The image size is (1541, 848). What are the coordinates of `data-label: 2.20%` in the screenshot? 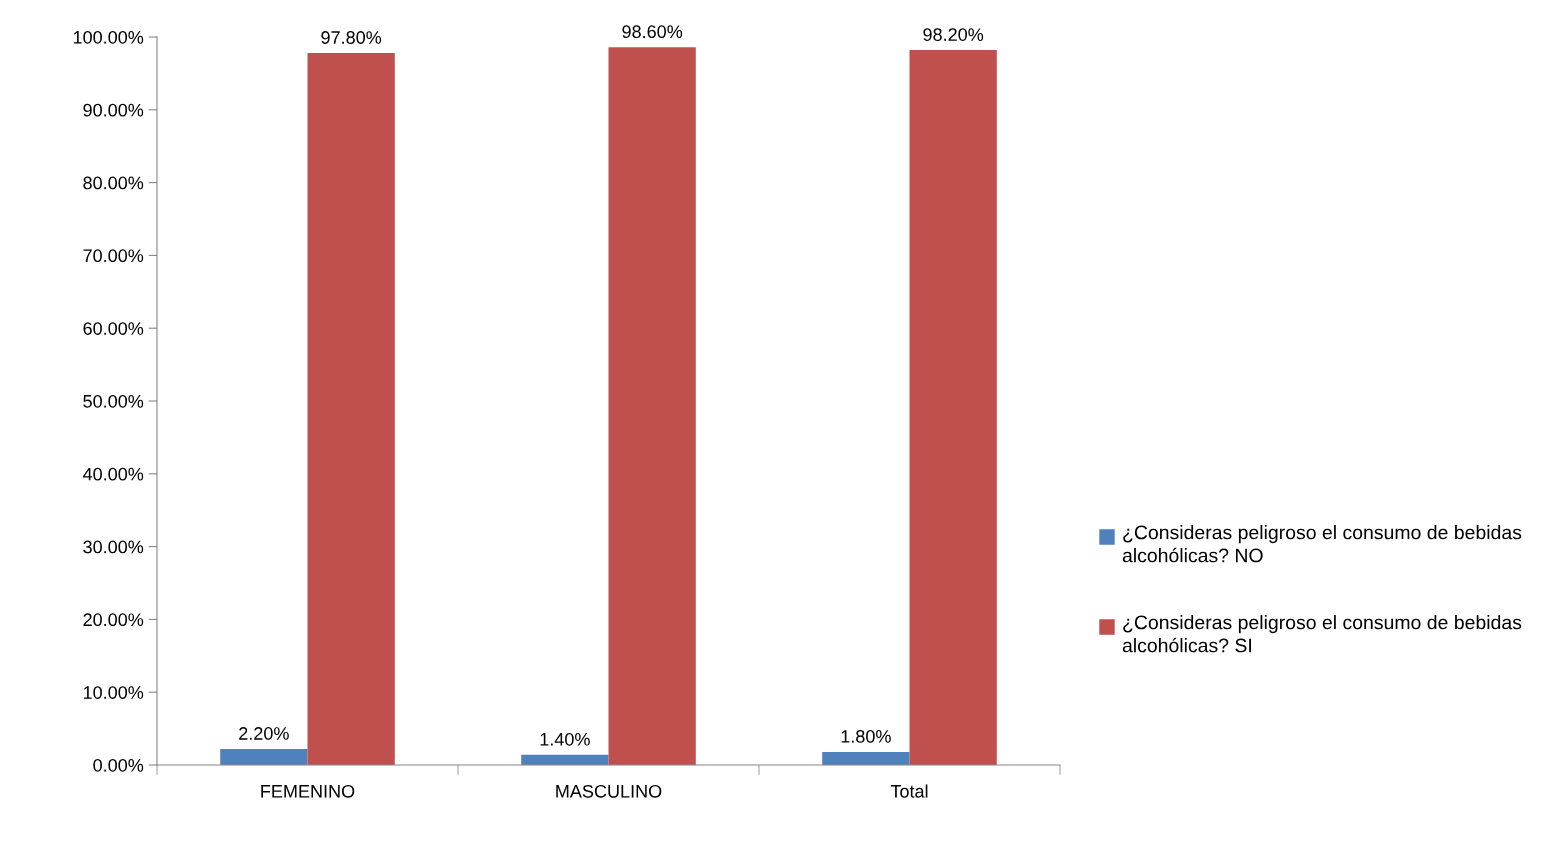 It's located at (264, 733).